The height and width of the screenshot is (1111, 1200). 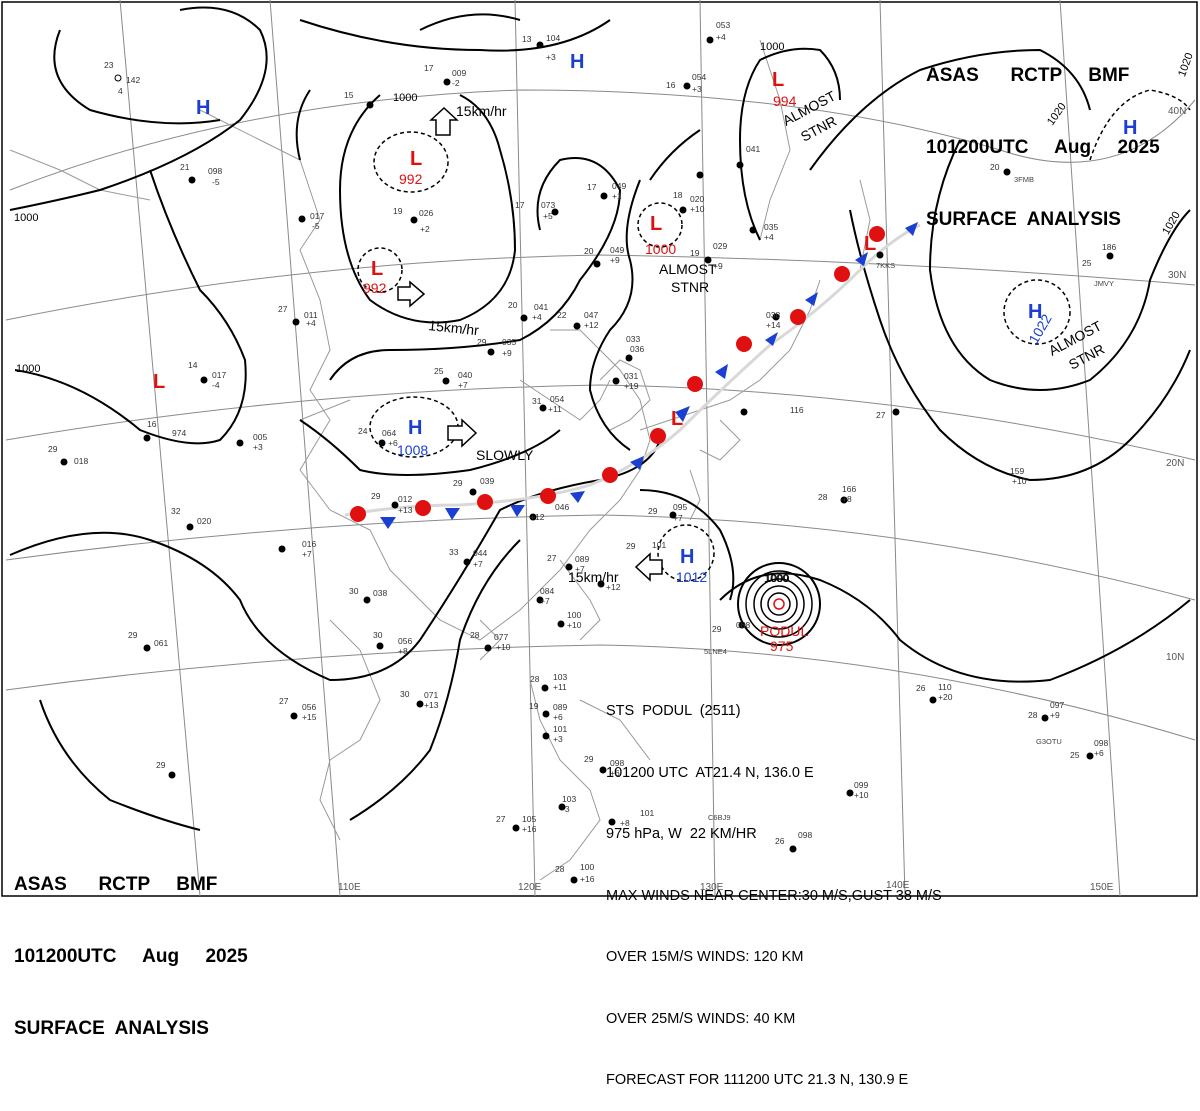 I want to click on station-label: -2, so click(x=456, y=83).